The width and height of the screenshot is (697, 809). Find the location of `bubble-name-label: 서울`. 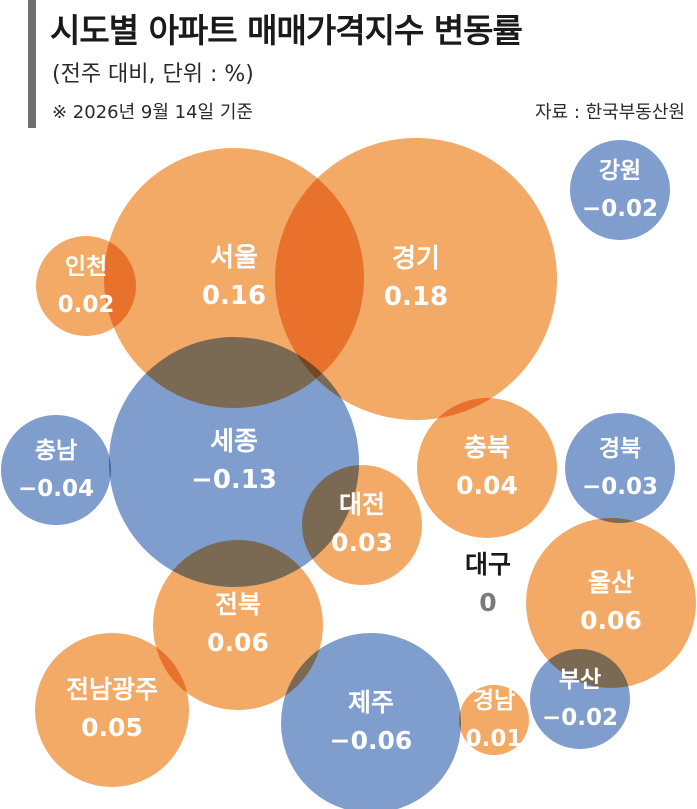

bubble-name-label: 서울 is located at coordinates (234, 258).